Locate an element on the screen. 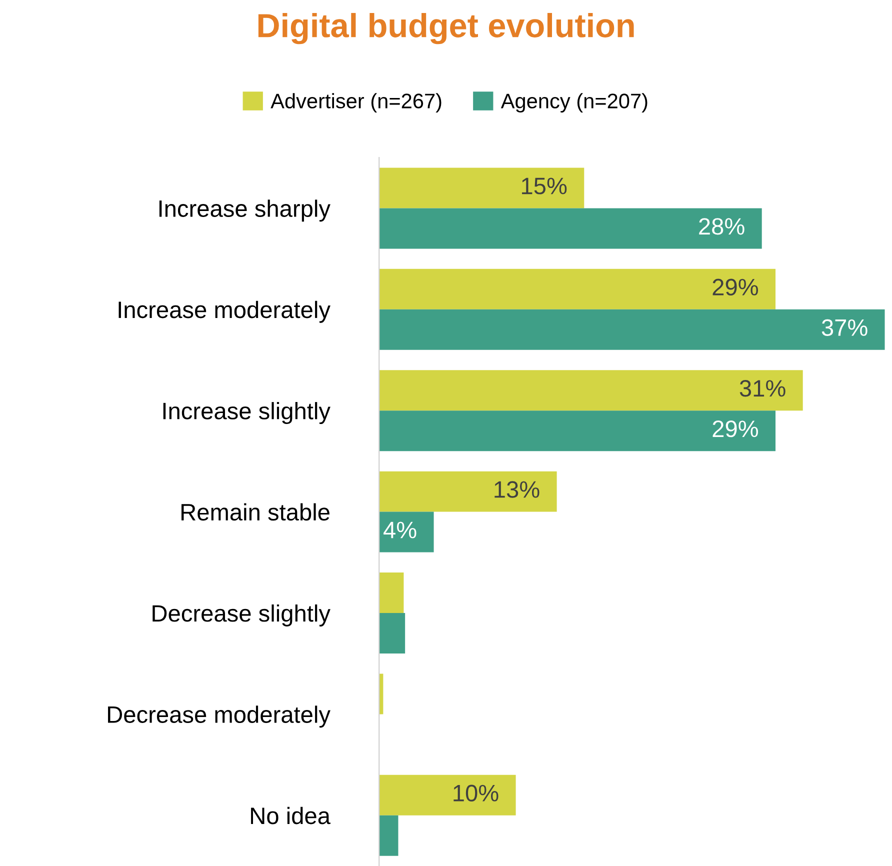 The image size is (892, 866). y-tick-label: Increase moderately is located at coordinates (224, 311).